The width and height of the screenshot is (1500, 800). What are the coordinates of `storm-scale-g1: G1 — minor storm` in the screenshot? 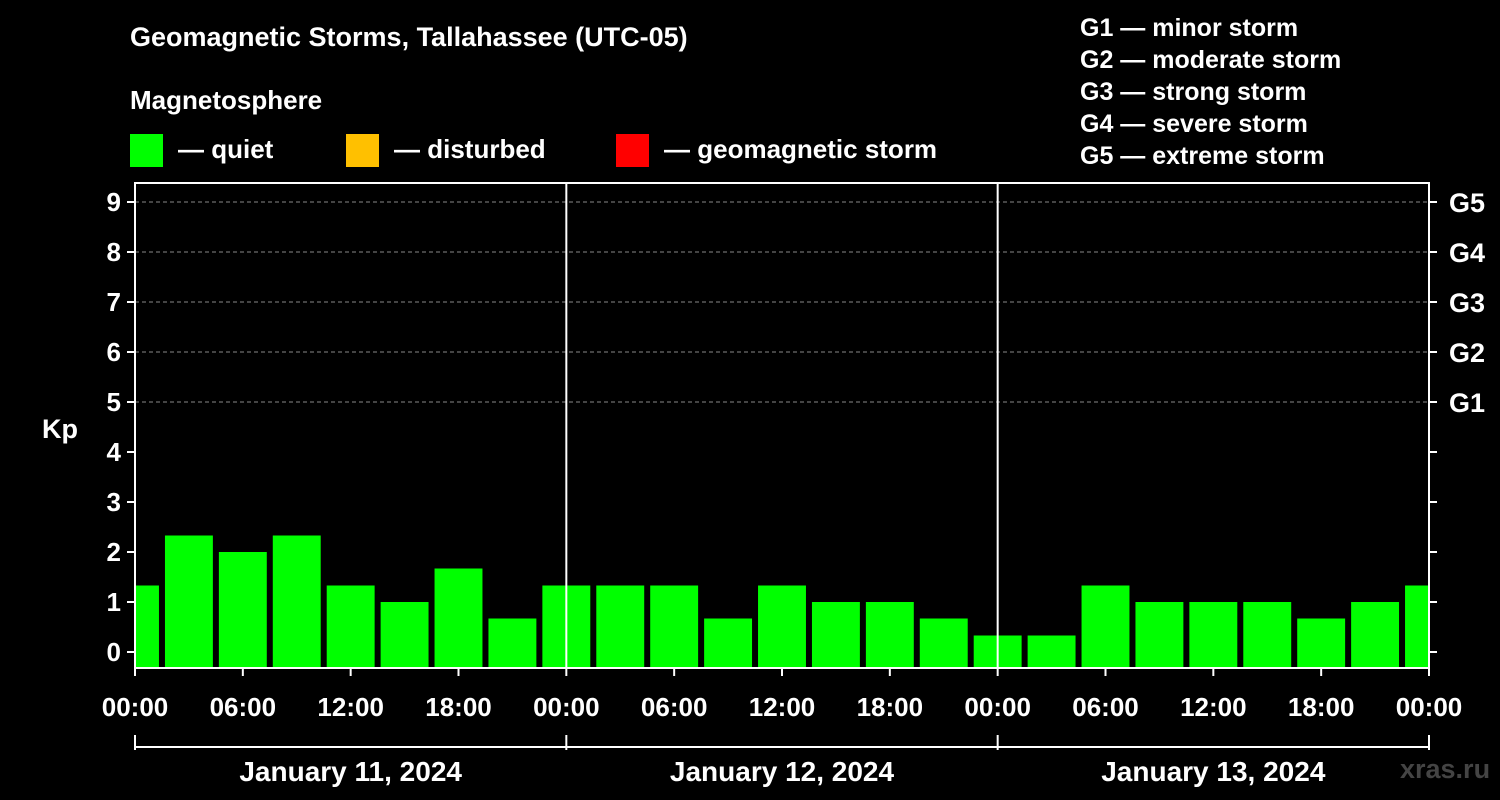 It's located at (1189, 28).